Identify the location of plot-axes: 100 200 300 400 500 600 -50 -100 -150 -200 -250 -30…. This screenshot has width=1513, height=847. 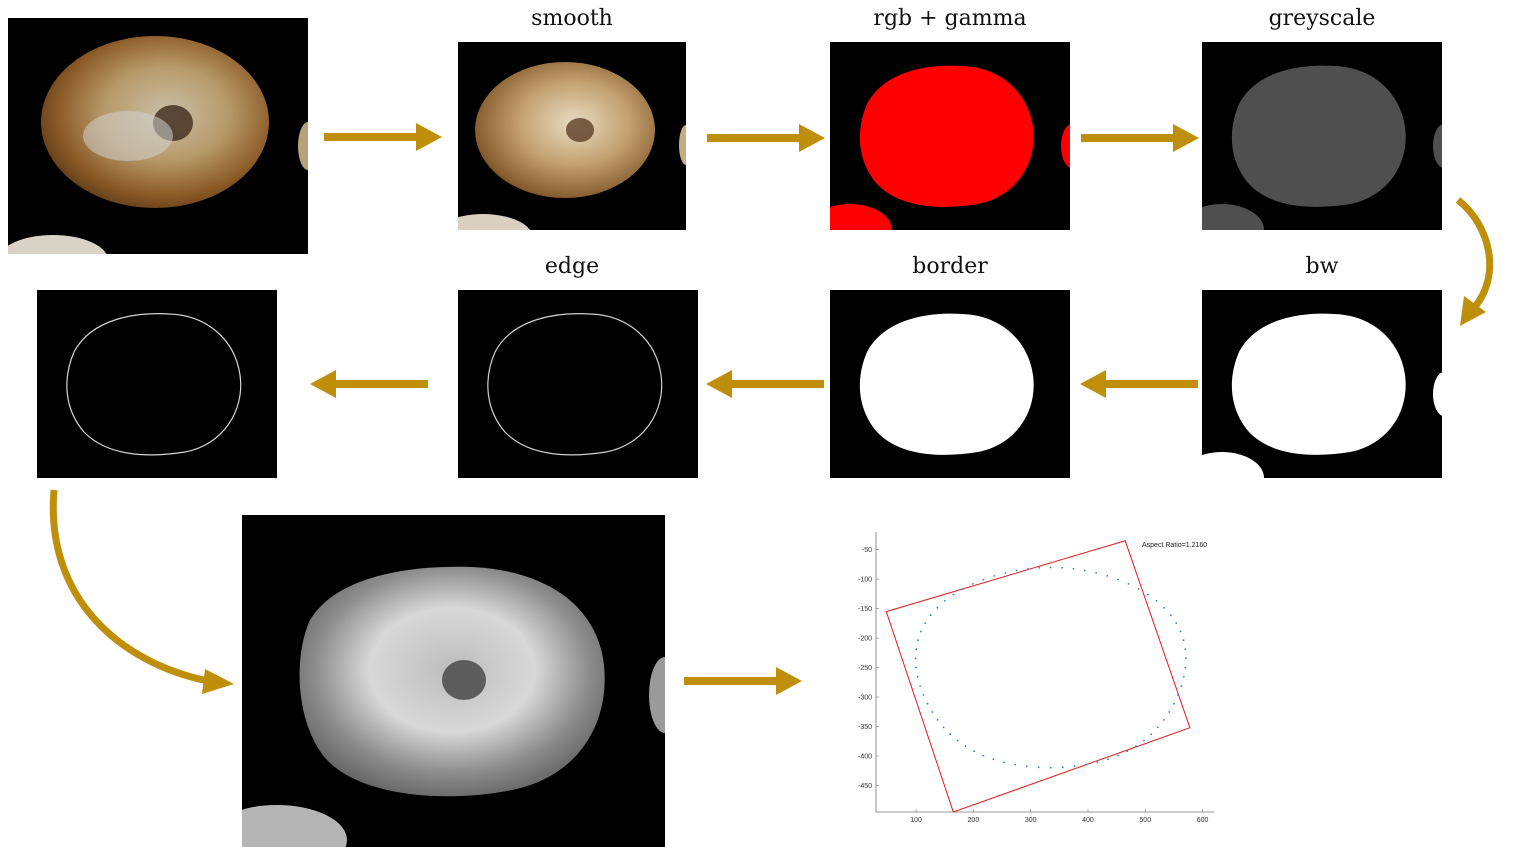
(1036, 678).